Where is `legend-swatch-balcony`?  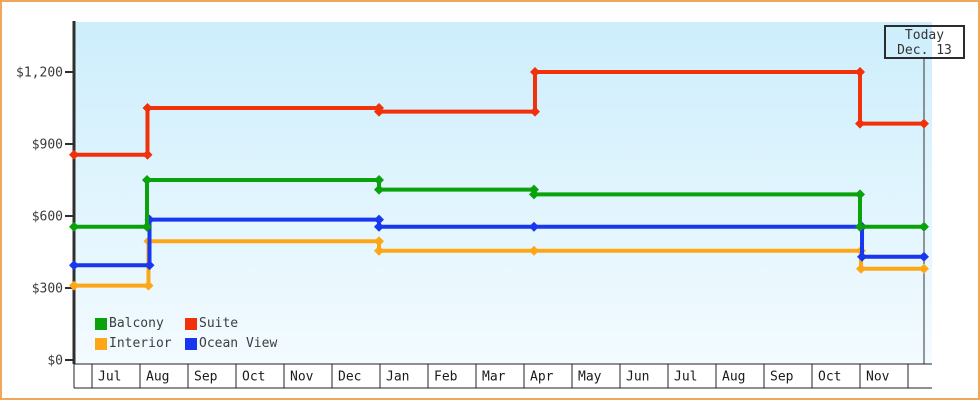
legend-swatch-balcony is located at coordinates (101, 323).